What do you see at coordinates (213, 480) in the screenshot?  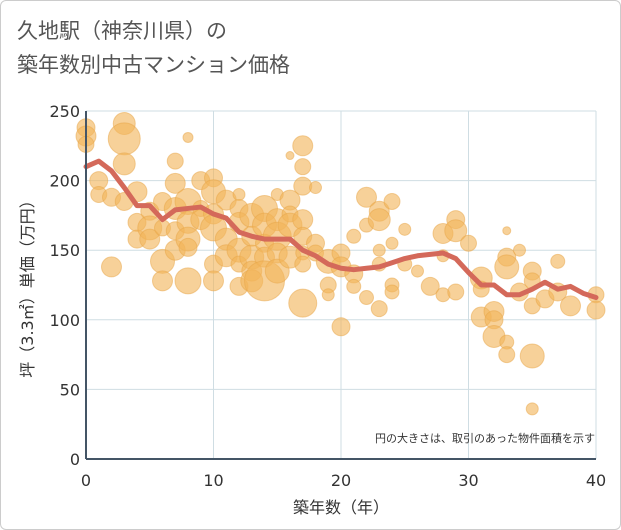 I see `x-tick-label: 10` at bounding box center [213, 480].